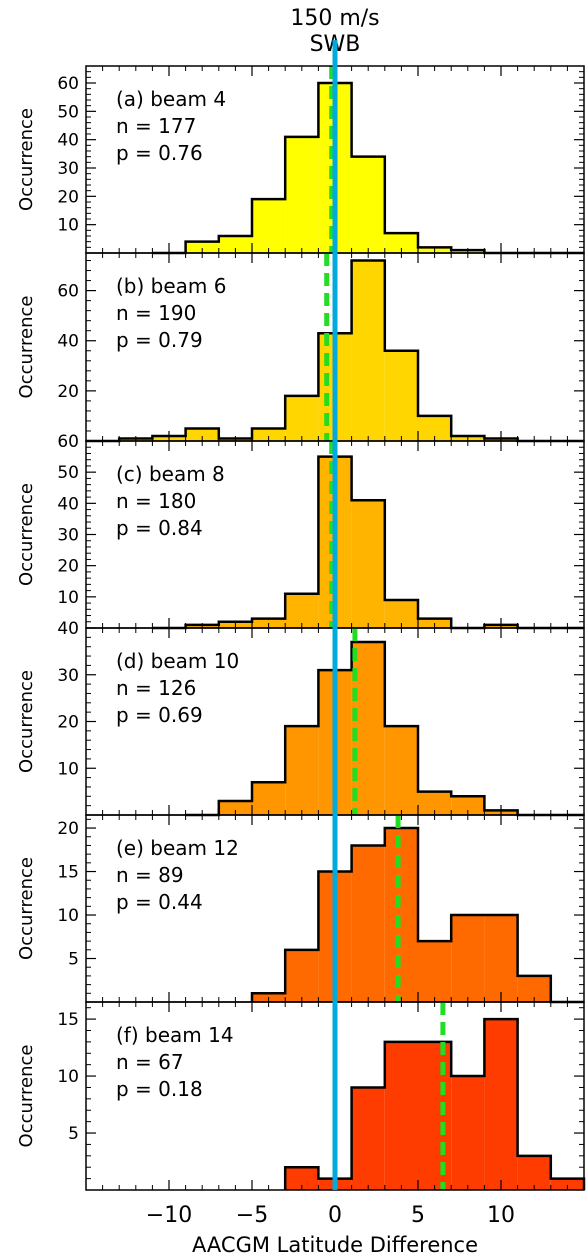 The width and height of the screenshot is (587, 1259). I want to click on p-value: p = 0.69, so click(159, 715).